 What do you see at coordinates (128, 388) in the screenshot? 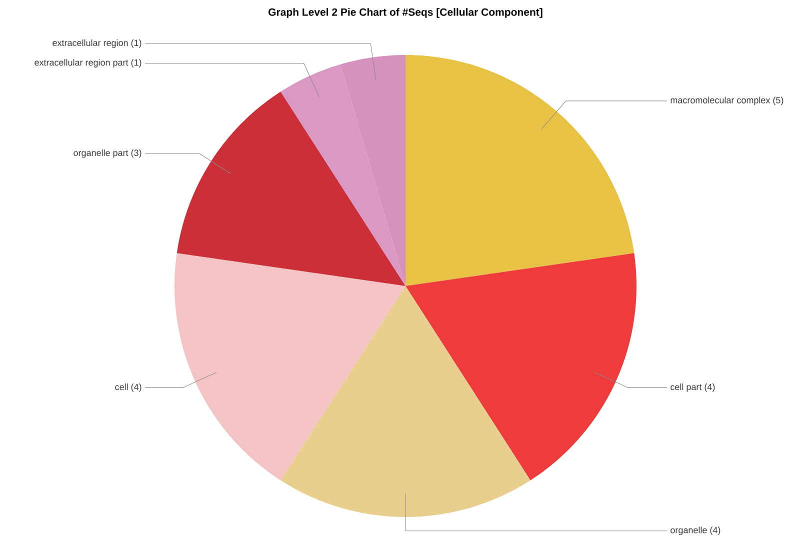
I see `slice-label: cell (4)` at bounding box center [128, 388].